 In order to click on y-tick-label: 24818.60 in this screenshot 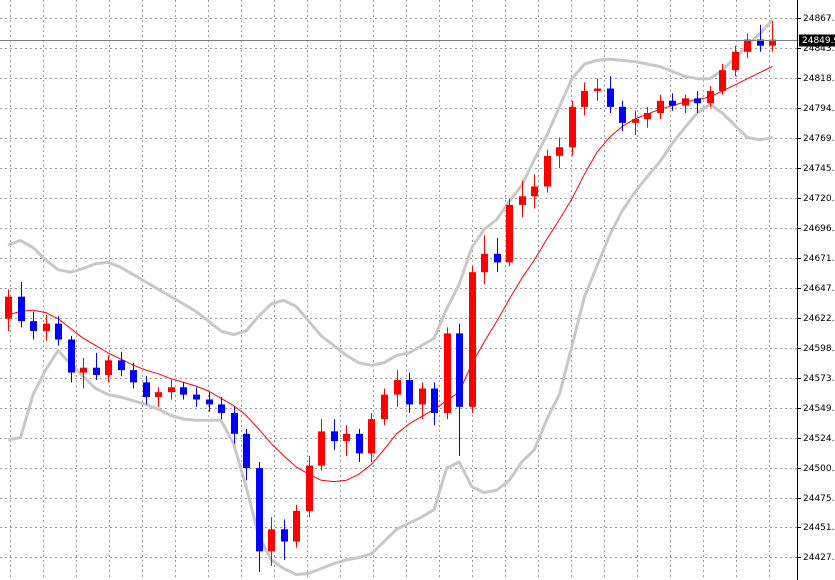, I will do `click(819, 79)`.